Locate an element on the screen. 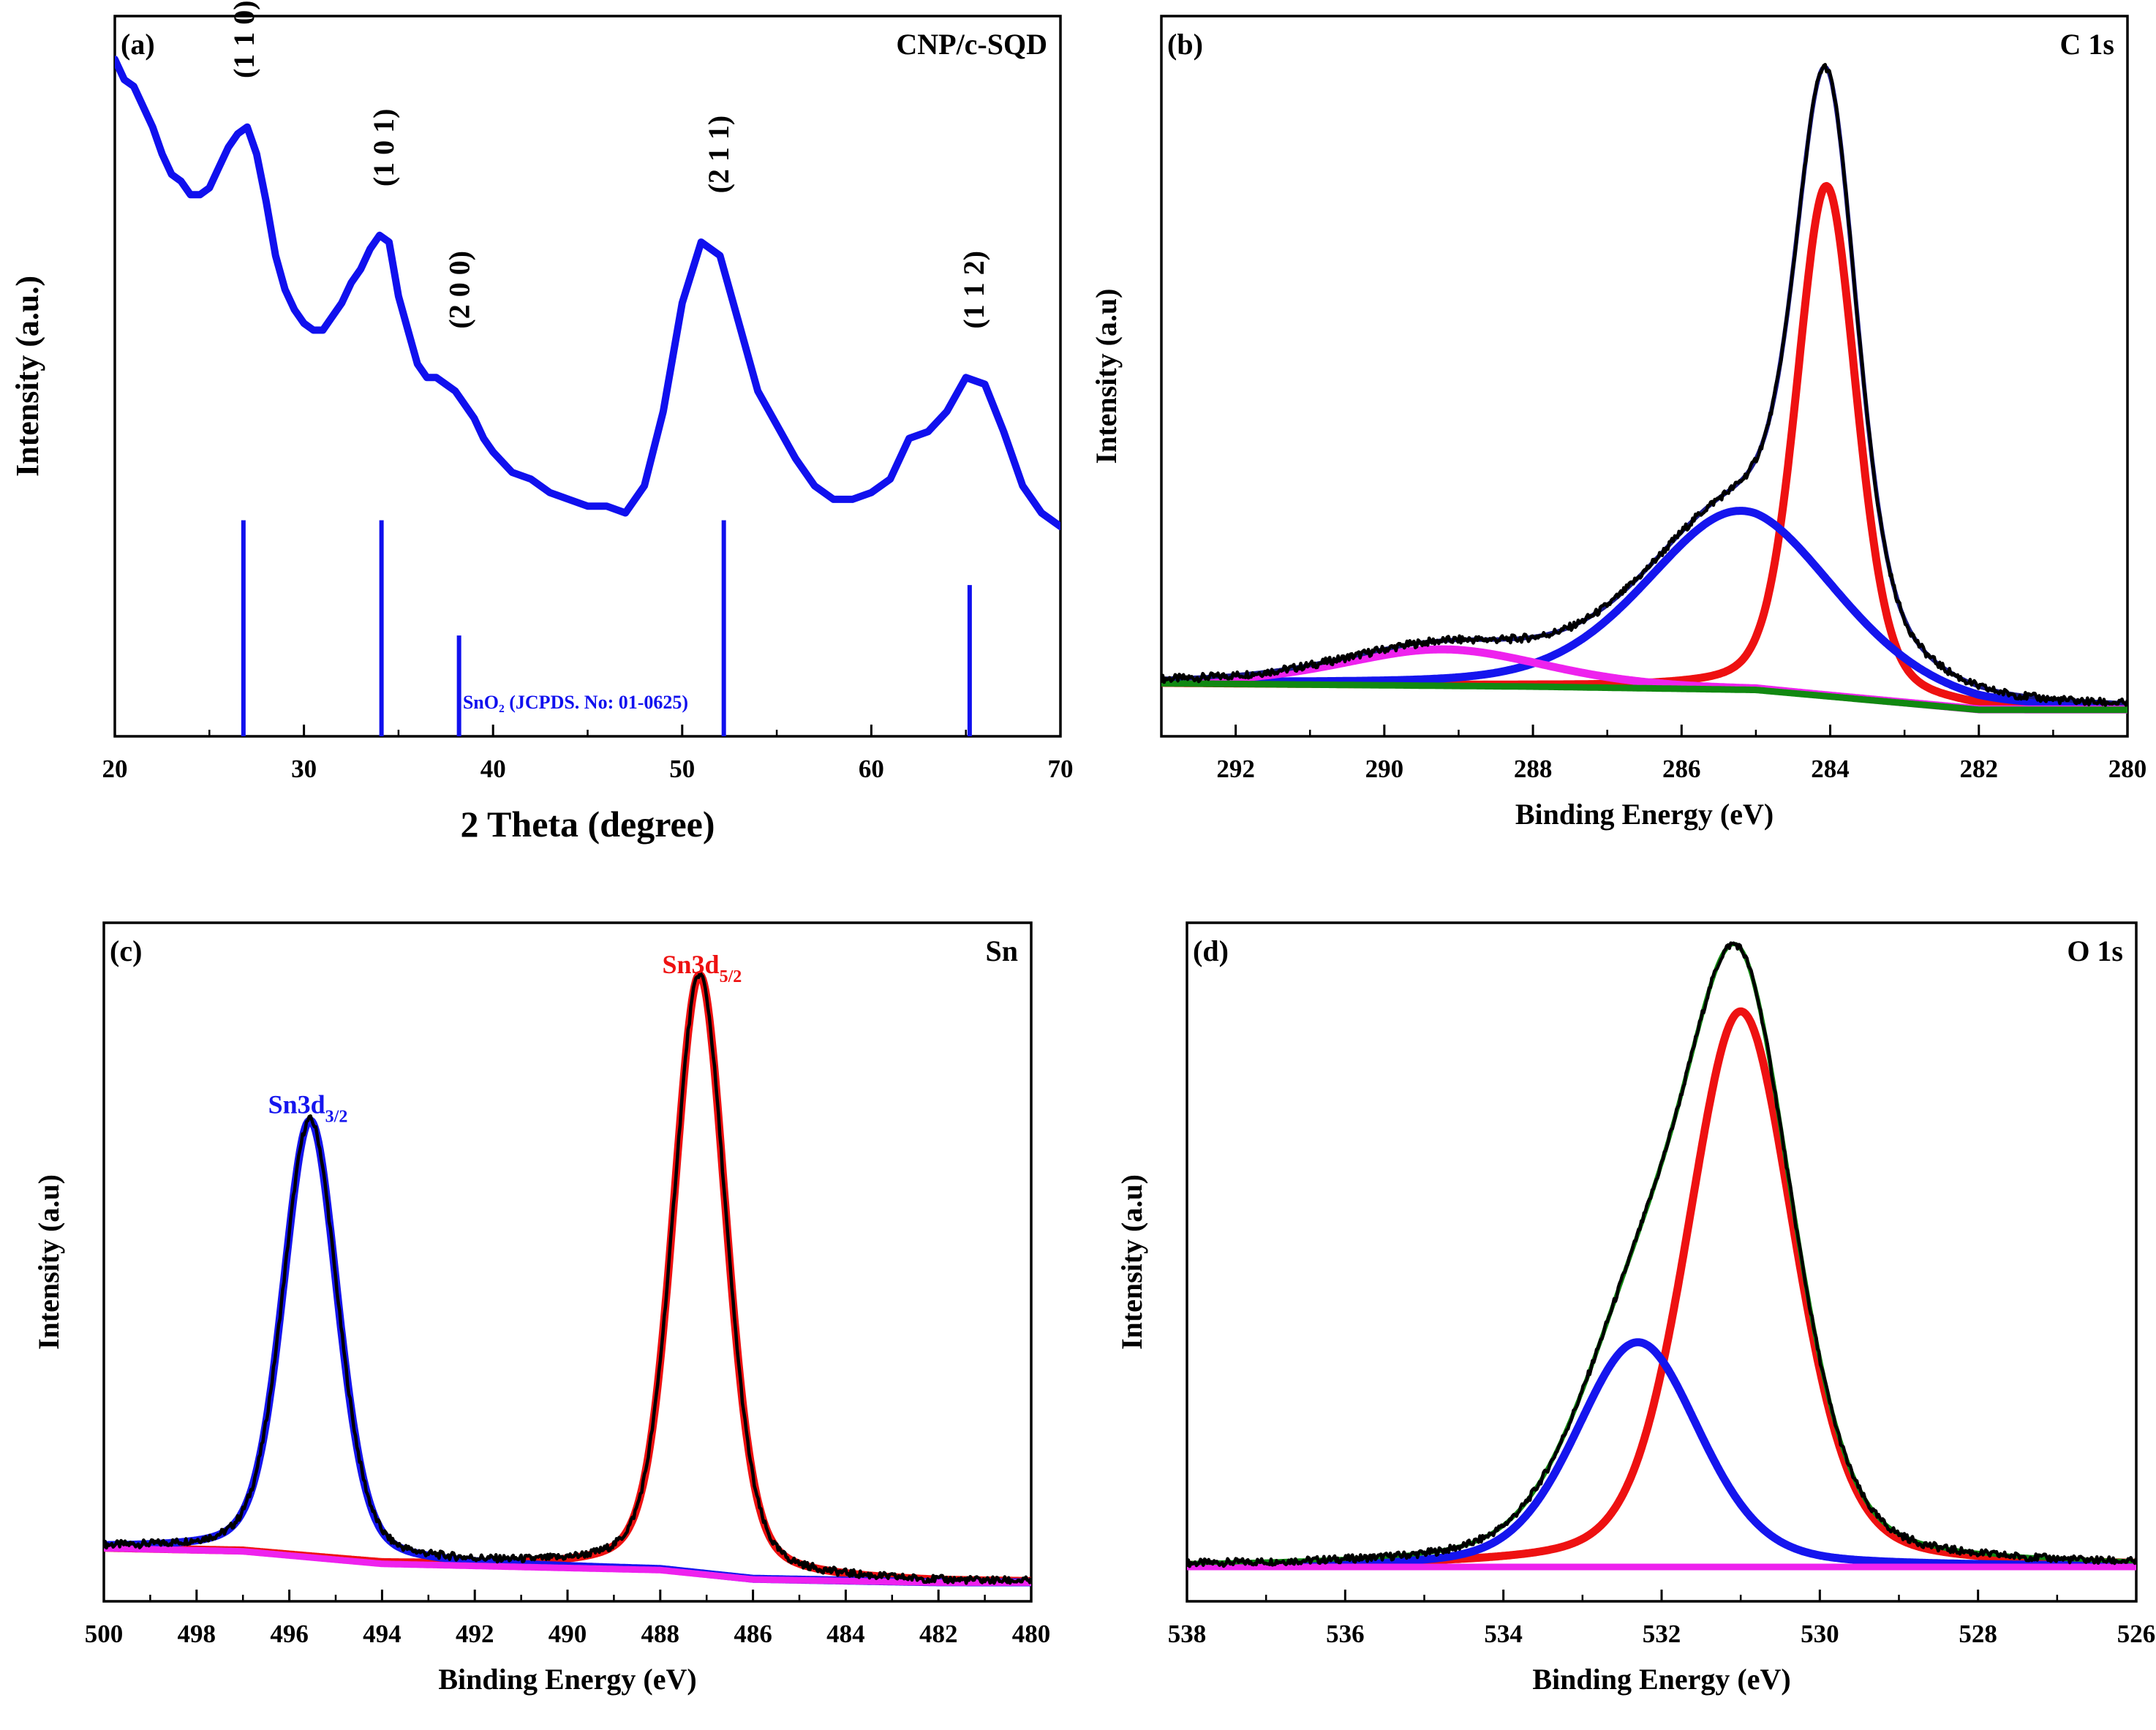 The image size is (2156, 1730). x-tick-label: 292 is located at coordinates (1235, 769).